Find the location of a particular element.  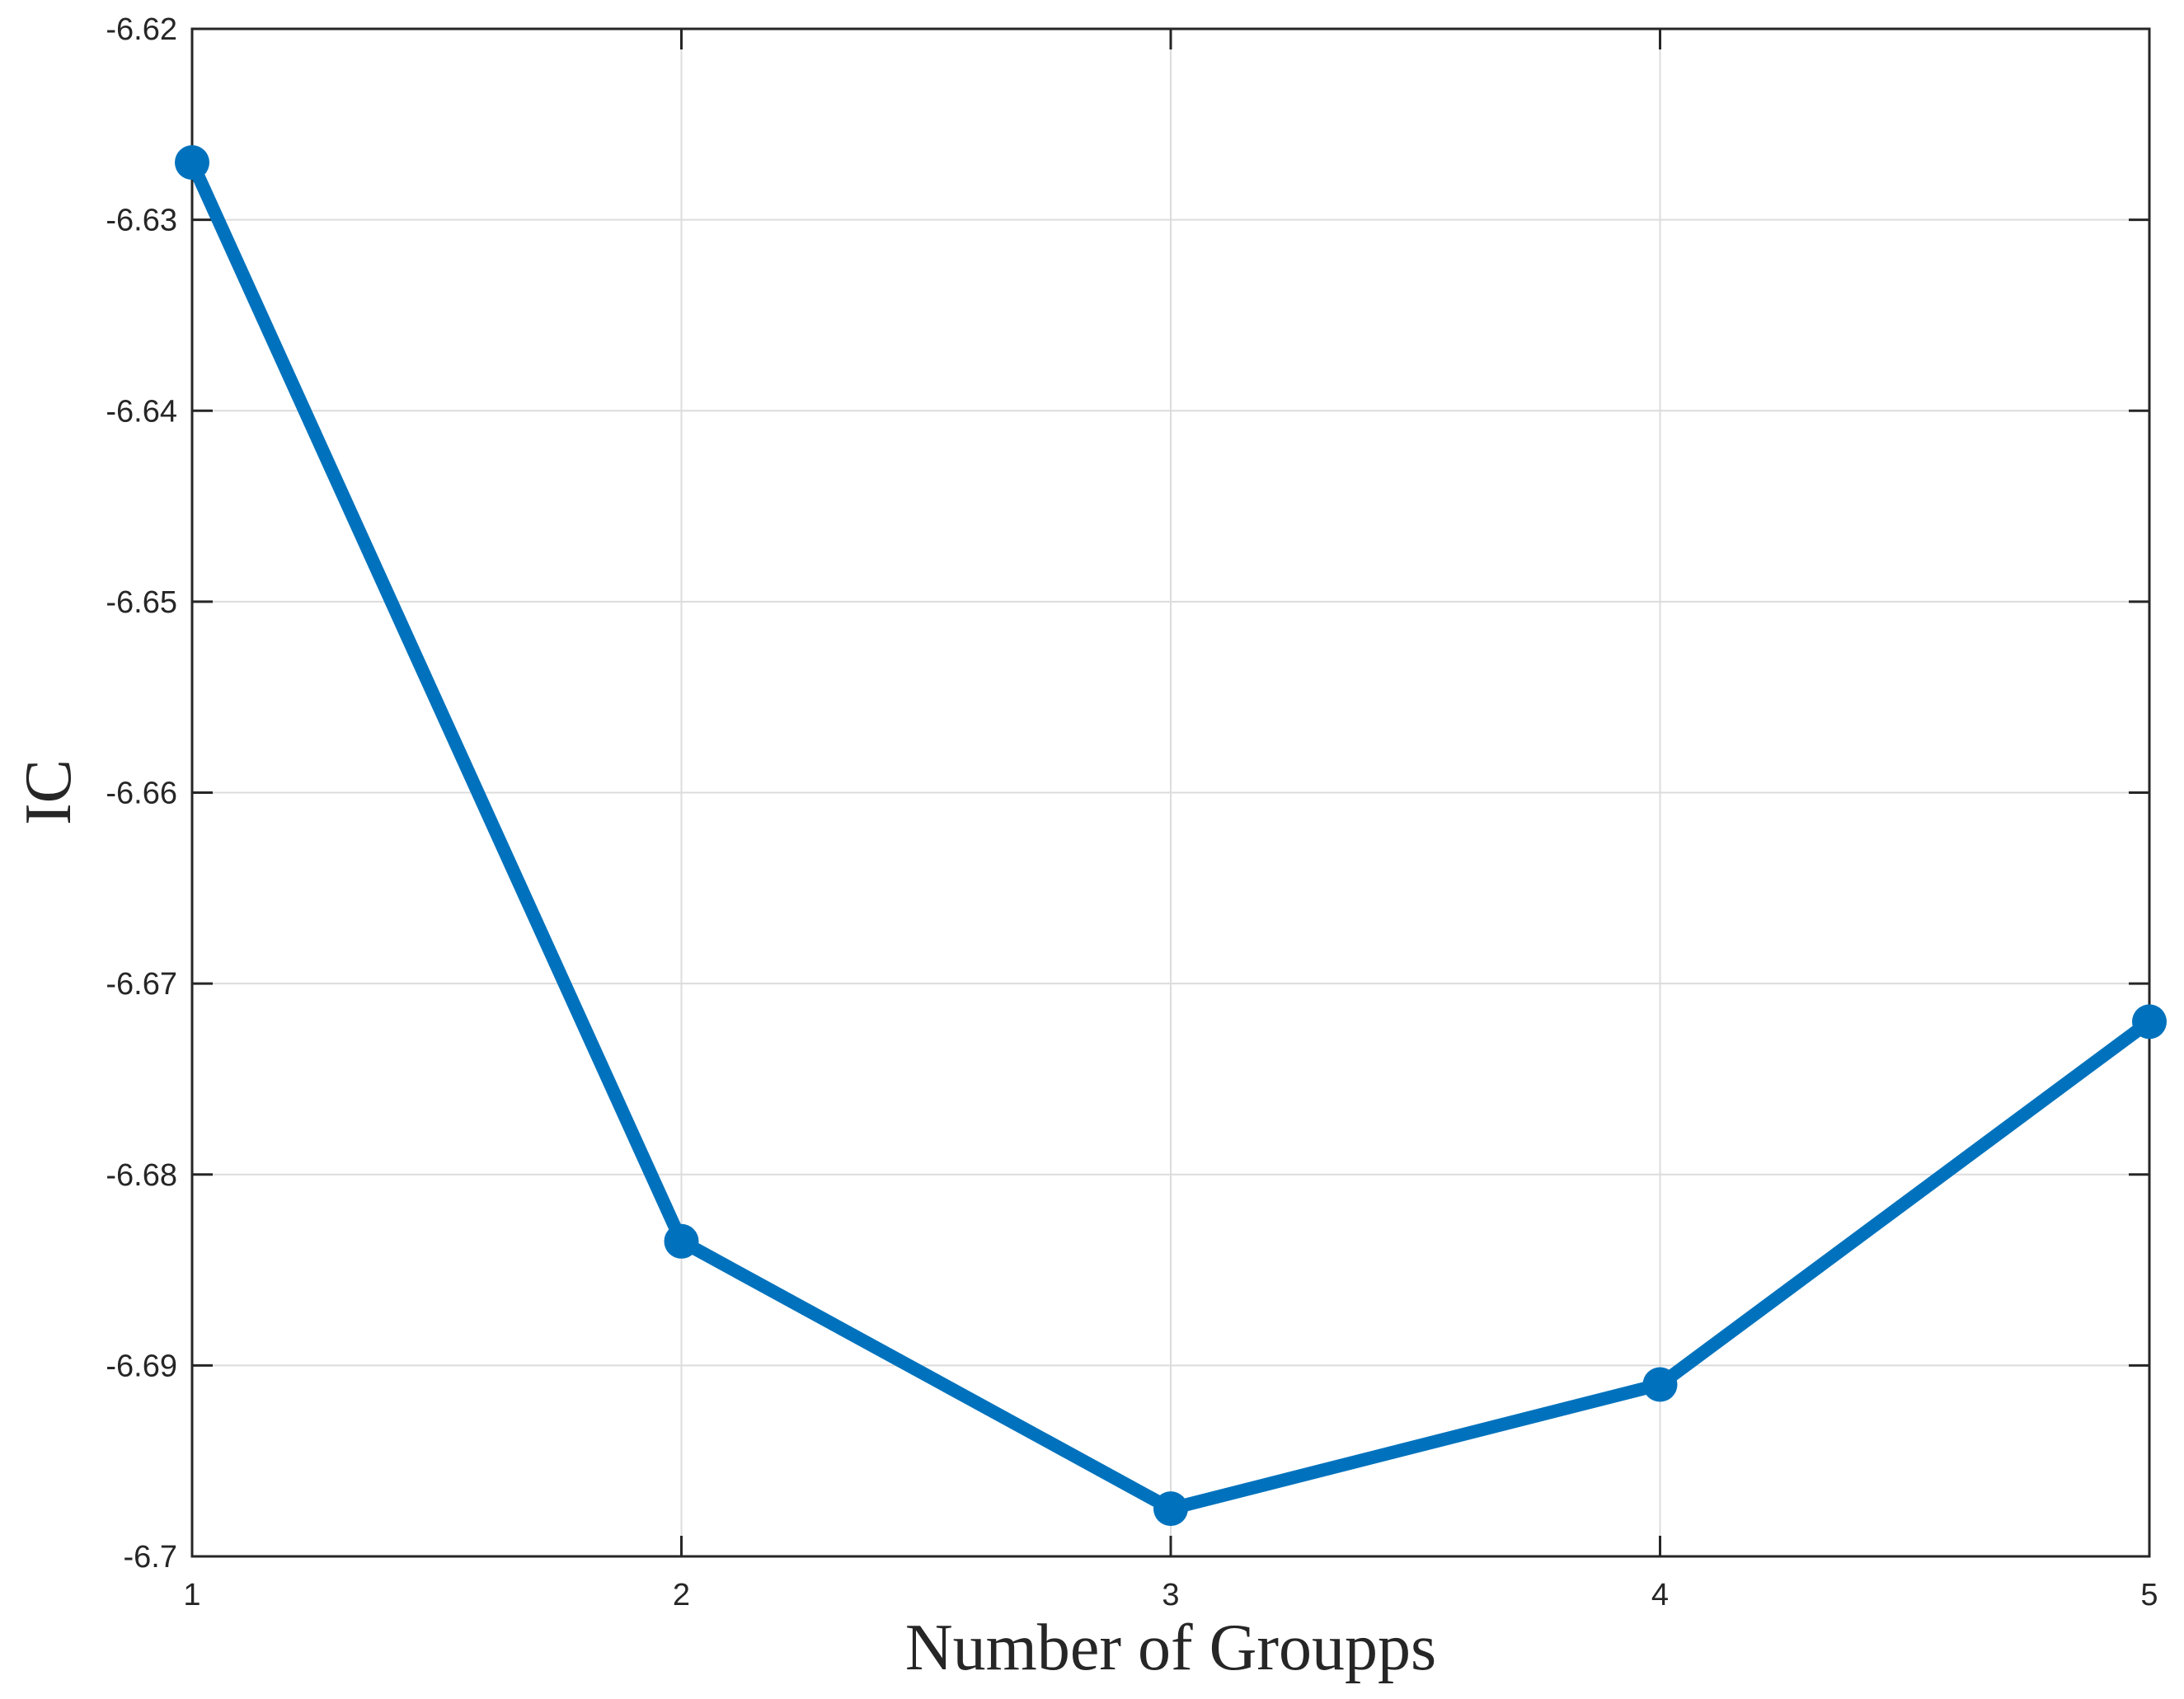

x-tick-label: 3 is located at coordinates (1170, 1595).